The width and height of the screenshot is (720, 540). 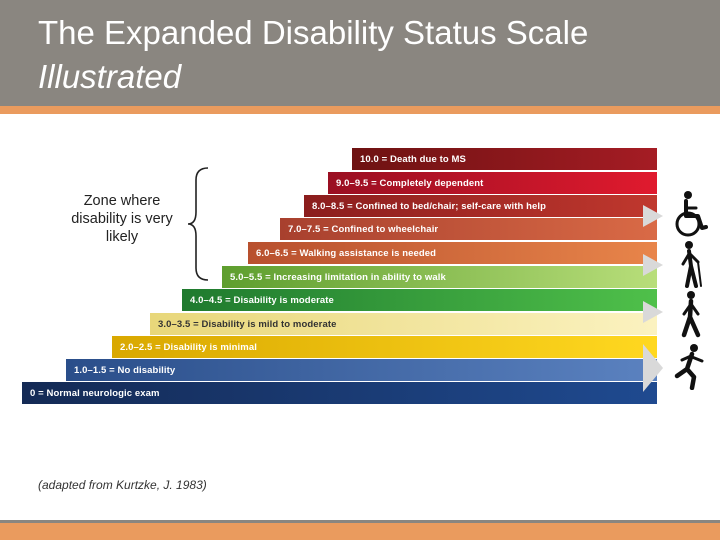 I want to click on scale-bar-6: 6.0–6.5 = Walking assistance is needed, so click(x=452, y=253).